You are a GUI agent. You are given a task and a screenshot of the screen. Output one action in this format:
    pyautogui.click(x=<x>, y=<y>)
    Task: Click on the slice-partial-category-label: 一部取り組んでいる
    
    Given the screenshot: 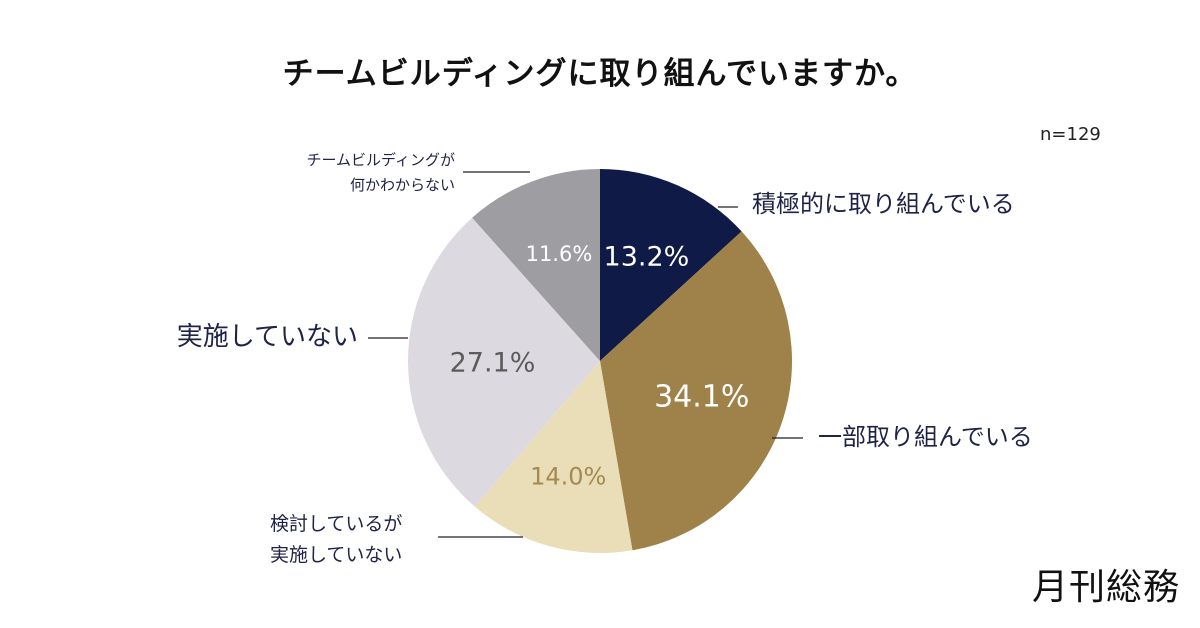 What is the action you would take?
    pyautogui.click(x=925, y=437)
    